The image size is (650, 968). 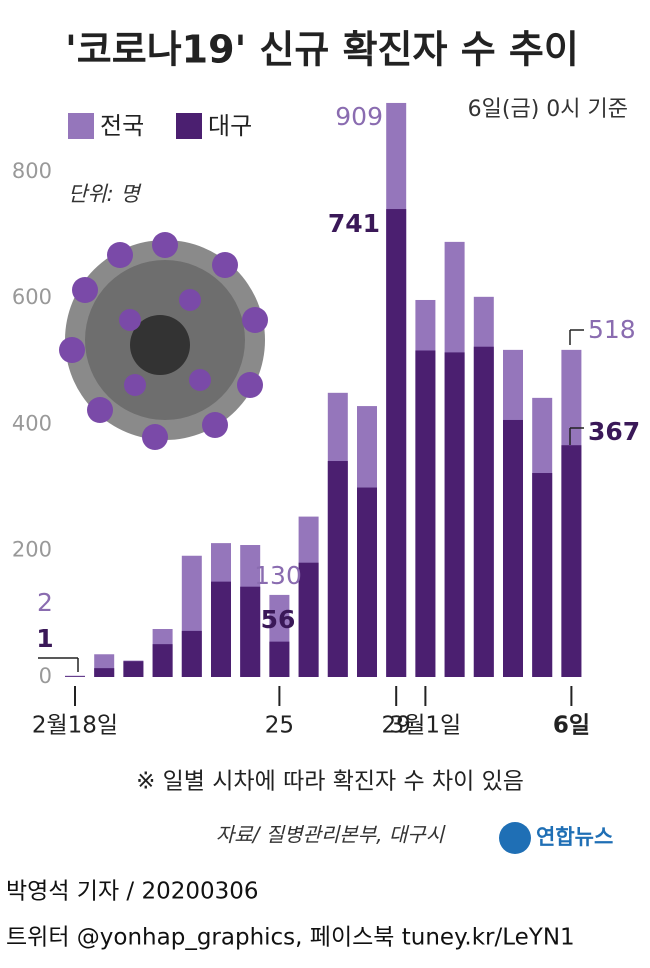 I want to click on logo: 연합뉴스, so click(x=574, y=837).